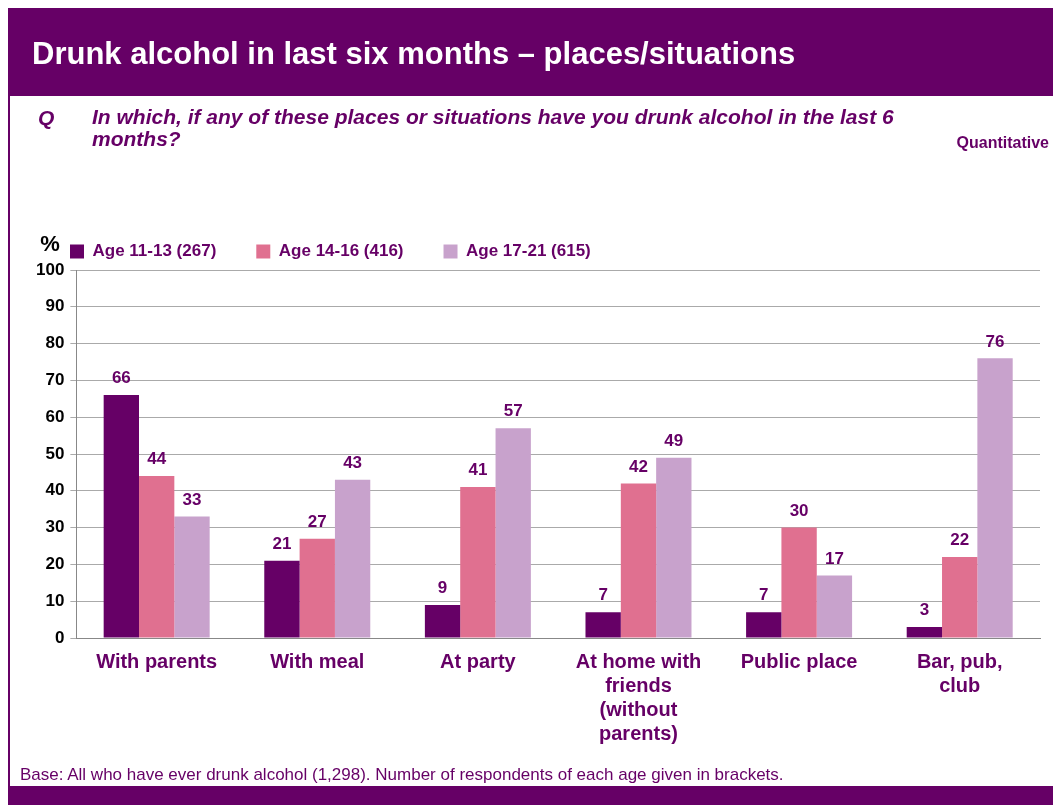  What do you see at coordinates (513, 411) in the screenshot?
I see `data-label: 57` at bounding box center [513, 411].